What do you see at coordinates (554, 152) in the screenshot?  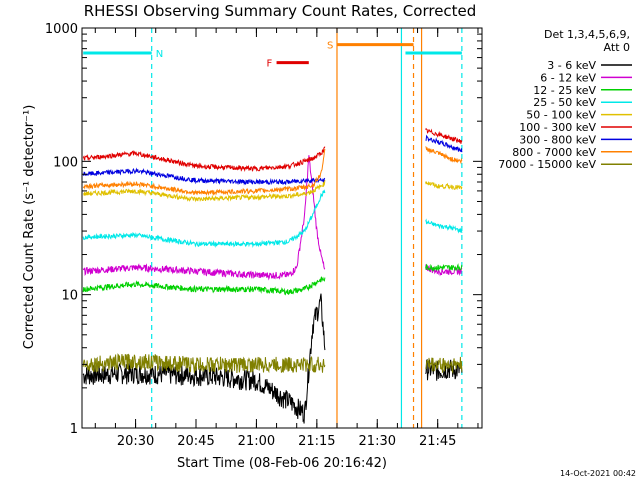 I see `legend-label-7: 800 - 7000 keV` at bounding box center [554, 152].